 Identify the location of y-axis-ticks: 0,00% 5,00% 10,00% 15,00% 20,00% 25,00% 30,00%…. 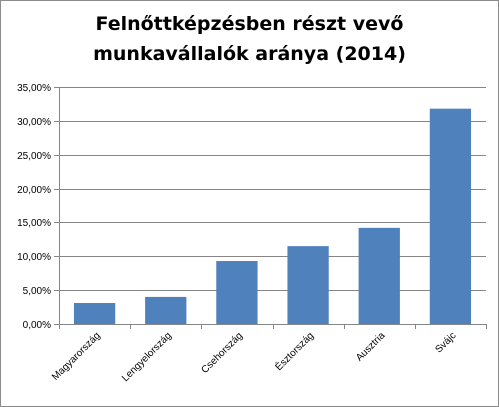
(38, 207).